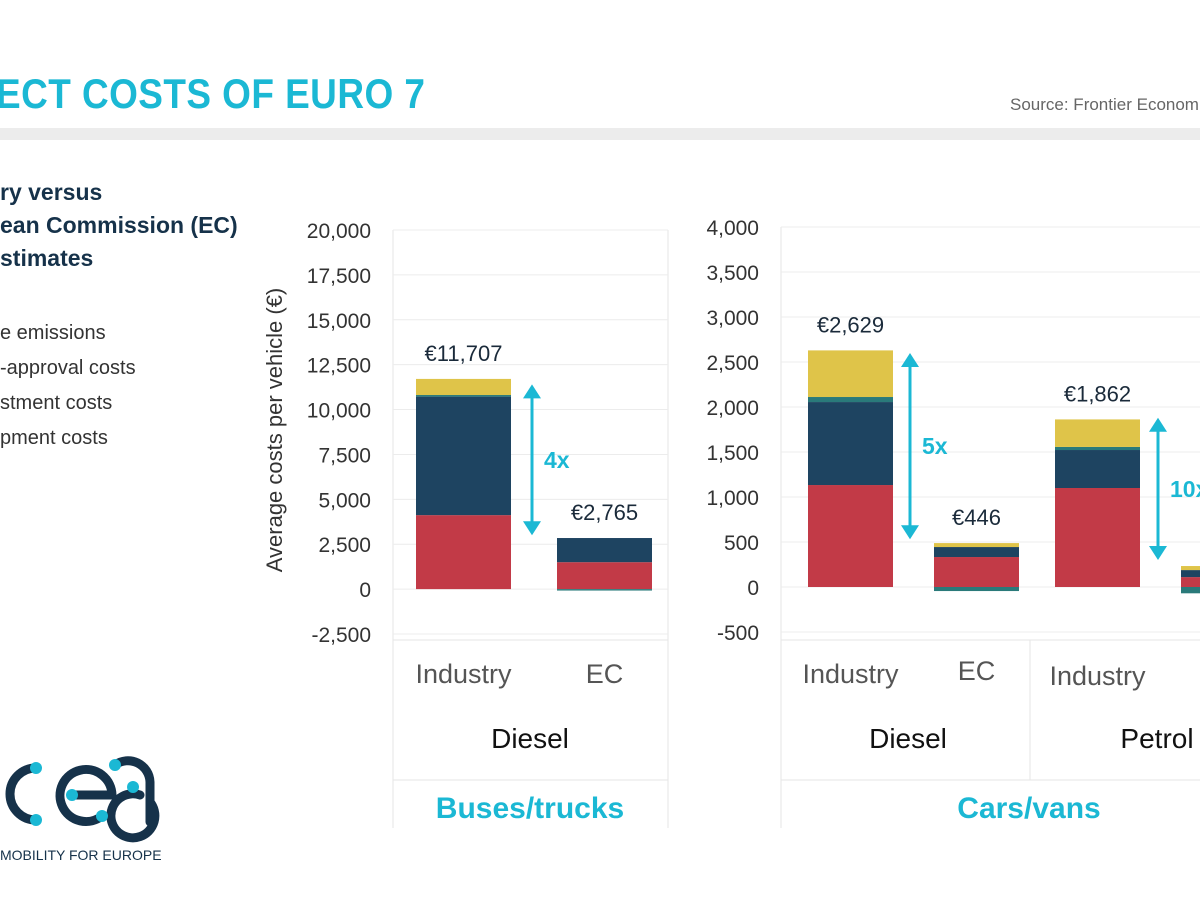 The image size is (1200, 900). I want to click on ratio-label: 10x, so click(1185, 489).